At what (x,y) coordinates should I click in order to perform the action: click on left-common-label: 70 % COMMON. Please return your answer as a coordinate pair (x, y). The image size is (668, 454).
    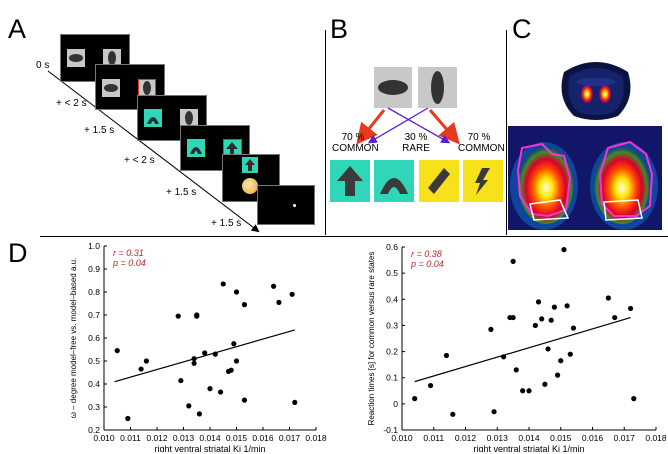
    Looking at the image, I should click on (355, 143).